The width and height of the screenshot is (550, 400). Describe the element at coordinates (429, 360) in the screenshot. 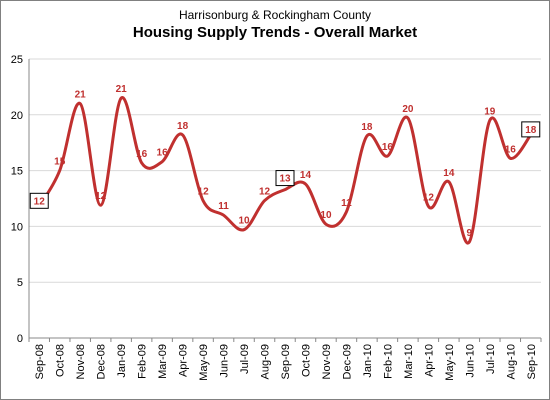

I see `x-tick-label: Apr-10` at that location.